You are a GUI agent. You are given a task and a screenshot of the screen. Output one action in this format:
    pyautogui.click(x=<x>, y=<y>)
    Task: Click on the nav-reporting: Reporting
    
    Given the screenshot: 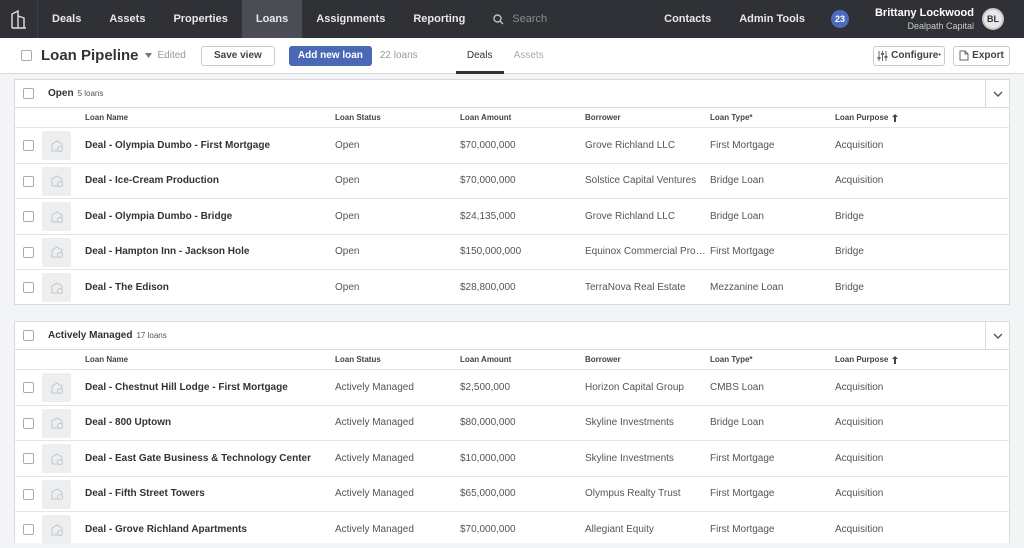 What is the action you would take?
    pyautogui.click(x=439, y=19)
    